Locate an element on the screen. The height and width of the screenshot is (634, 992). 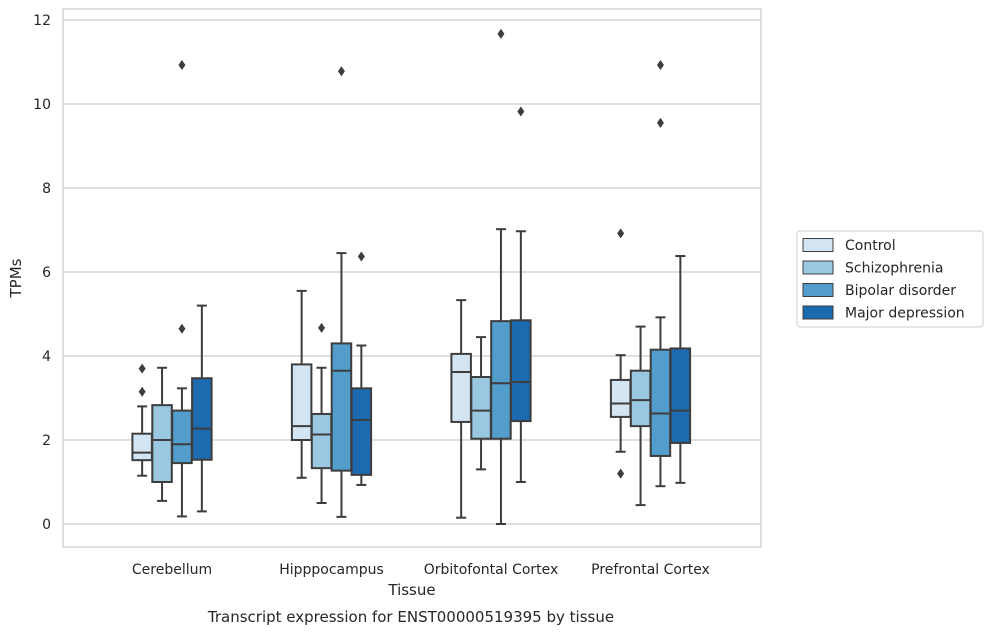
y-tick-label: 10 is located at coordinates (42, 105).